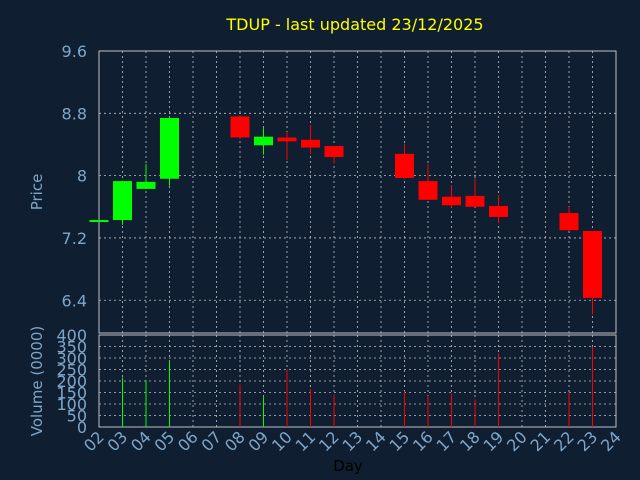 The height and width of the screenshot is (480, 640). What do you see at coordinates (357, 386) in the screenshot?
I see `volume-bars` at bounding box center [357, 386].